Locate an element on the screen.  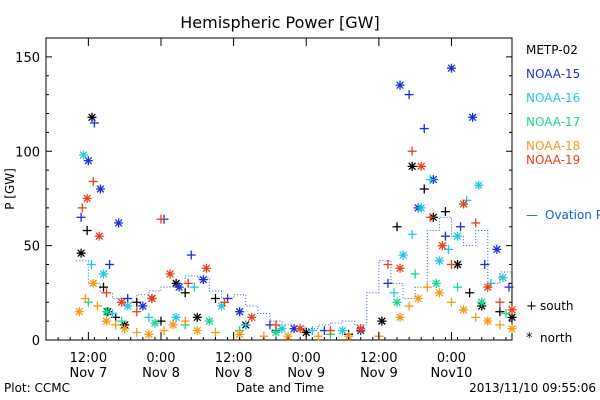
legend-item-noaa15: NOAA-15 is located at coordinates (553, 74).